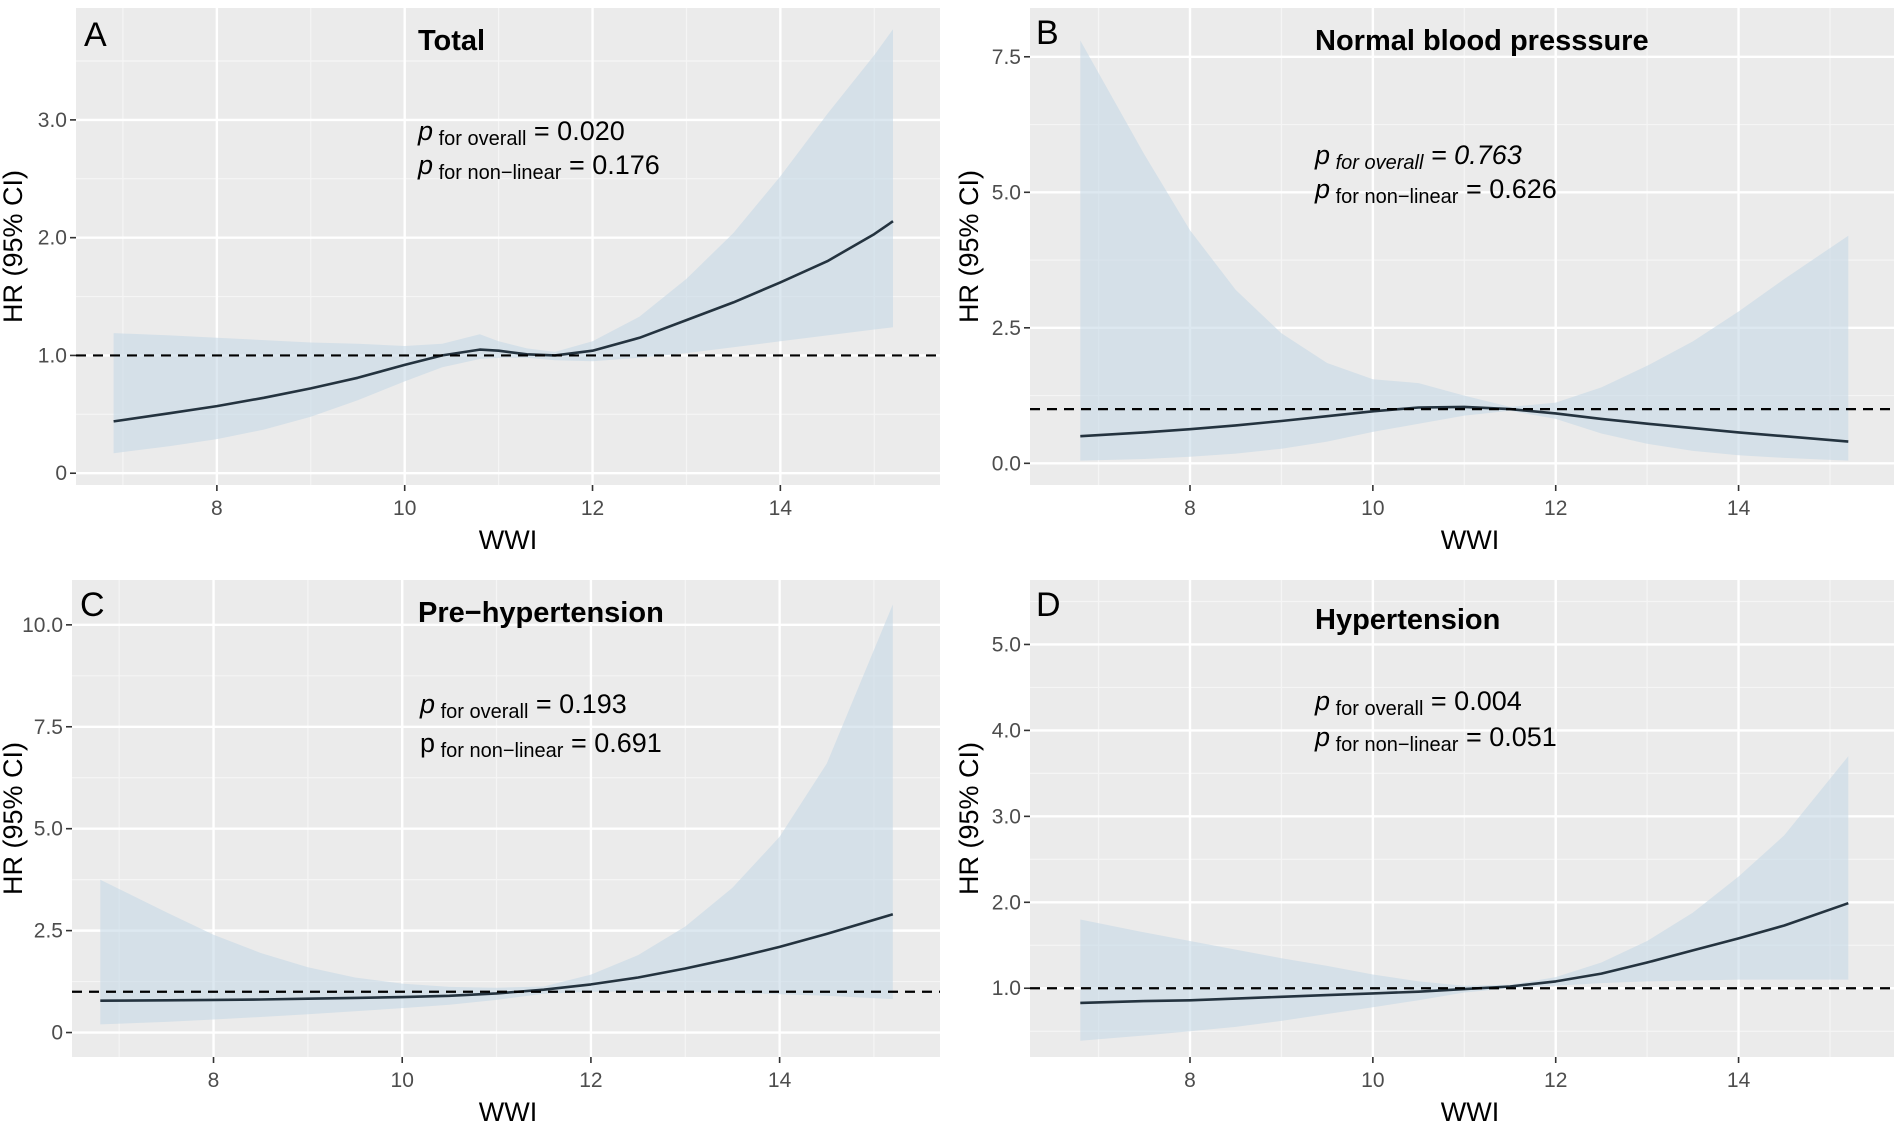 The width and height of the screenshot is (1900, 1127). I want to click on confidence-band, so click(1464, 898).